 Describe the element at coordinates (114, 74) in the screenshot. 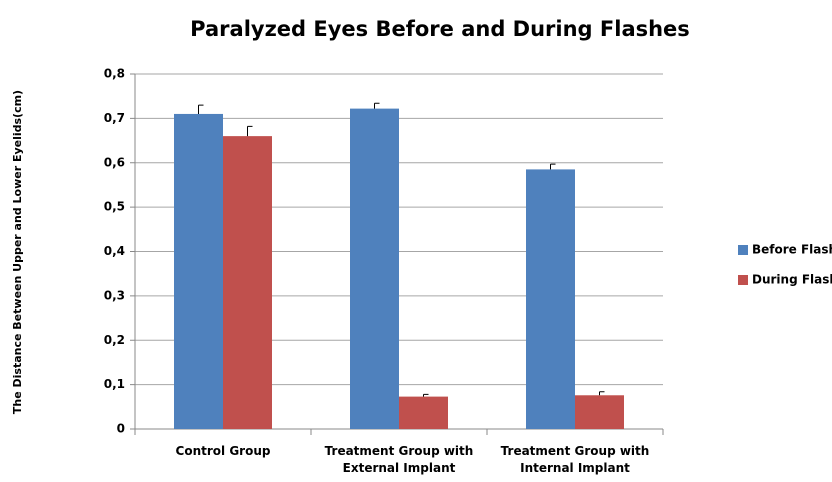

I see `y-tick-label: 0,8` at that location.